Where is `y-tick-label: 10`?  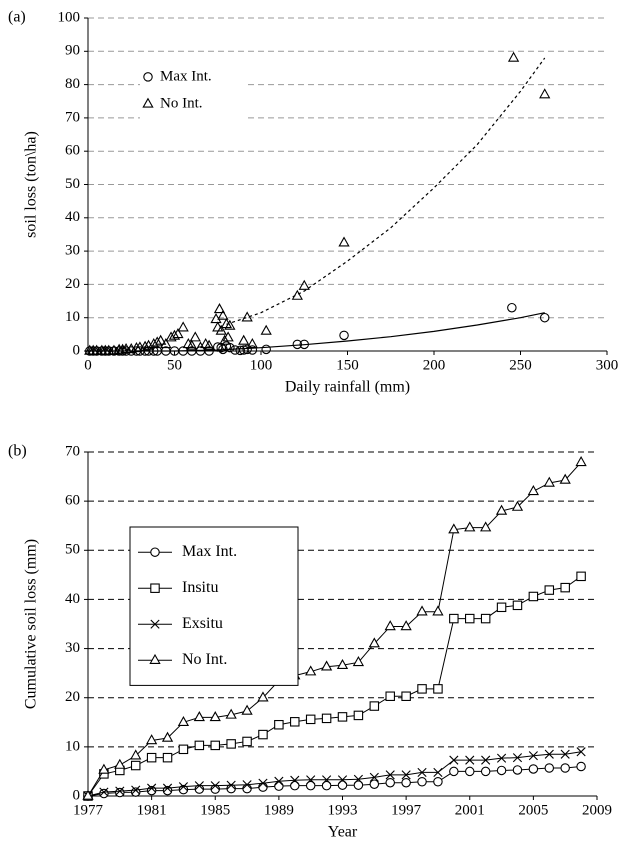 y-tick-label: 10 is located at coordinates (72, 746).